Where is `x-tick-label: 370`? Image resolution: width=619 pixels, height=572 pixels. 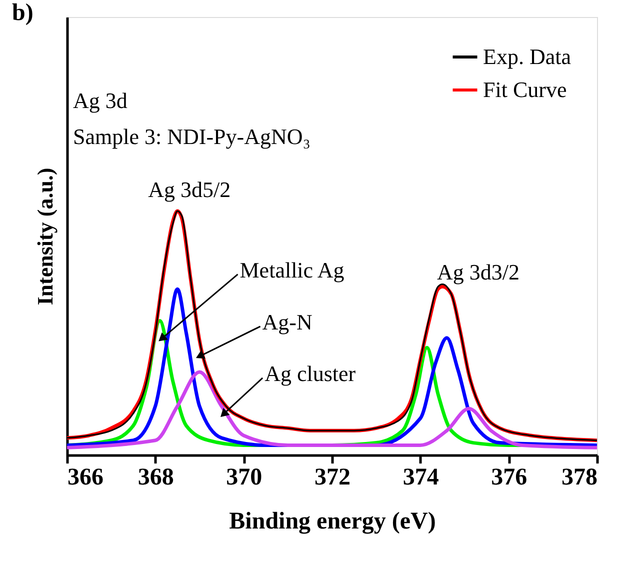 x-tick-label: 370 is located at coordinates (244, 477).